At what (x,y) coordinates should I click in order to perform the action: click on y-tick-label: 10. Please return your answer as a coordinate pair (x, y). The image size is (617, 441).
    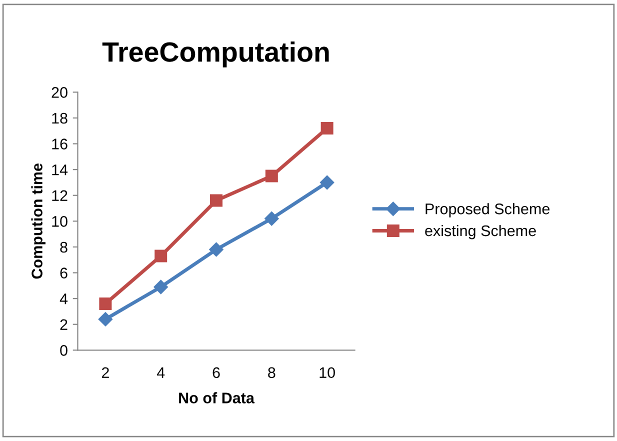
    Looking at the image, I should click on (60, 221).